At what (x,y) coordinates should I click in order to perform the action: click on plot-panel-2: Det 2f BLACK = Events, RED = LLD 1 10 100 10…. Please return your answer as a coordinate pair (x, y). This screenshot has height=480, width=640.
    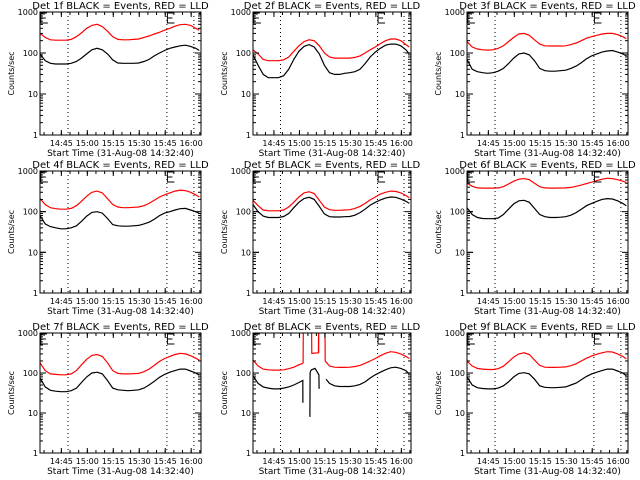
    Looking at the image, I should click on (320, 80).